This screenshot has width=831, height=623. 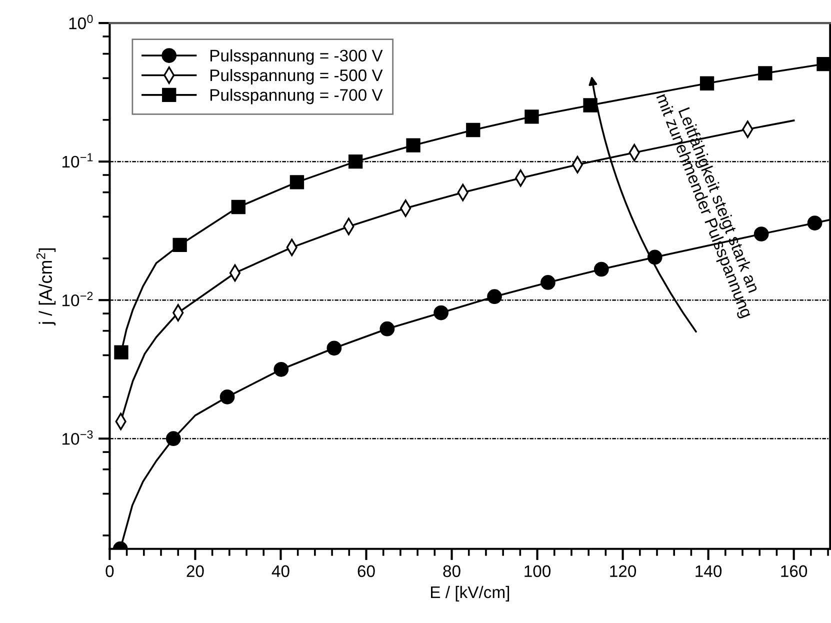 What do you see at coordinates (195, 571) in the screenshot?
I see `x-tick-label: 20` at bounding box center [195, 571].